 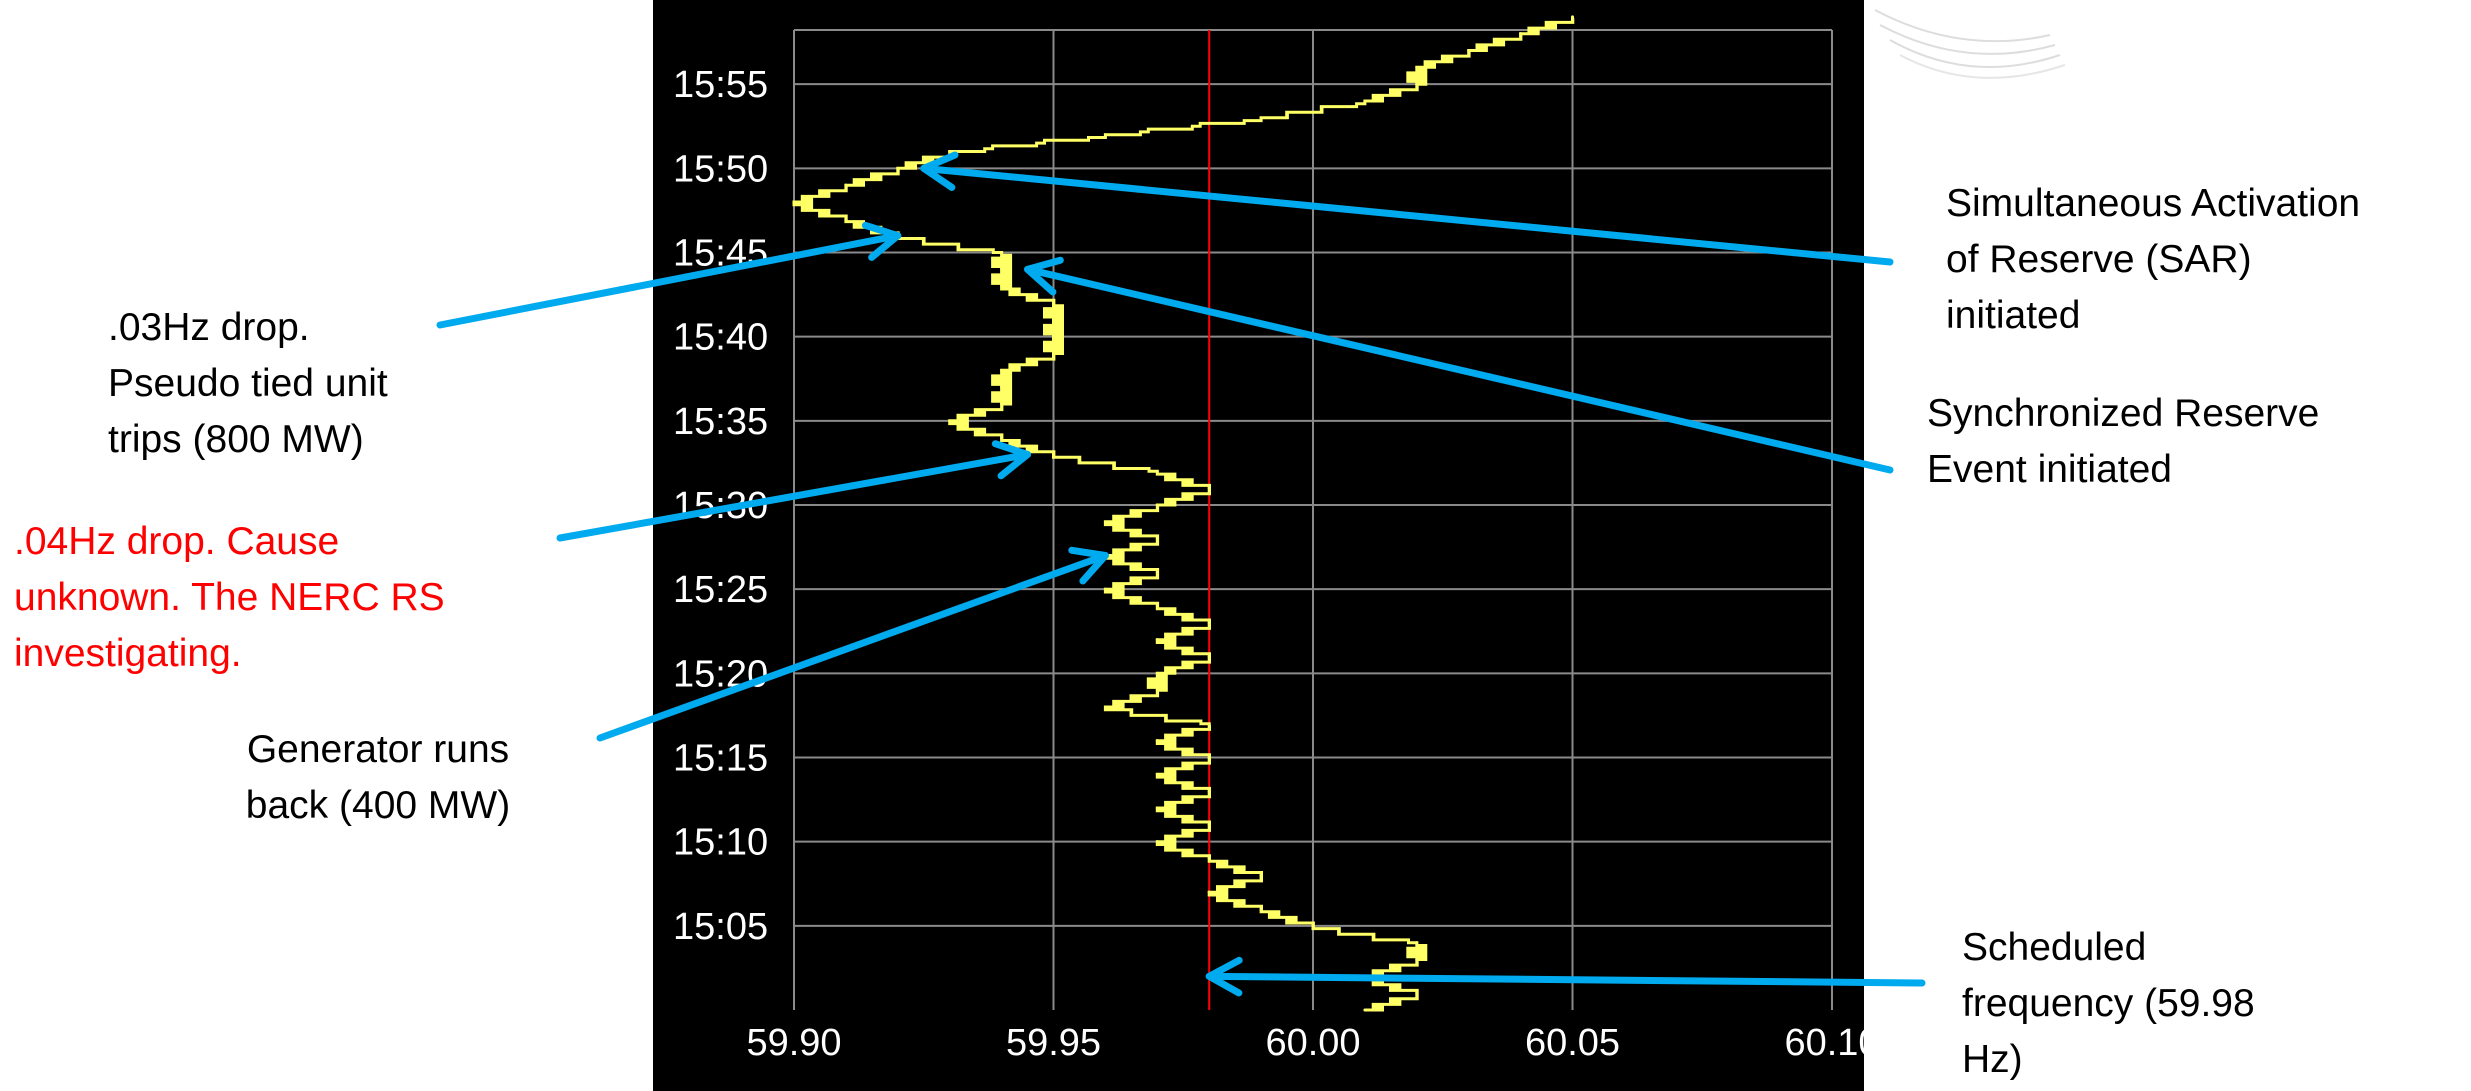 What do you see at coordinates (720, 169) in the screenshot?
I see `y-tick-label: 15:50` at bounding box center [720, 169].